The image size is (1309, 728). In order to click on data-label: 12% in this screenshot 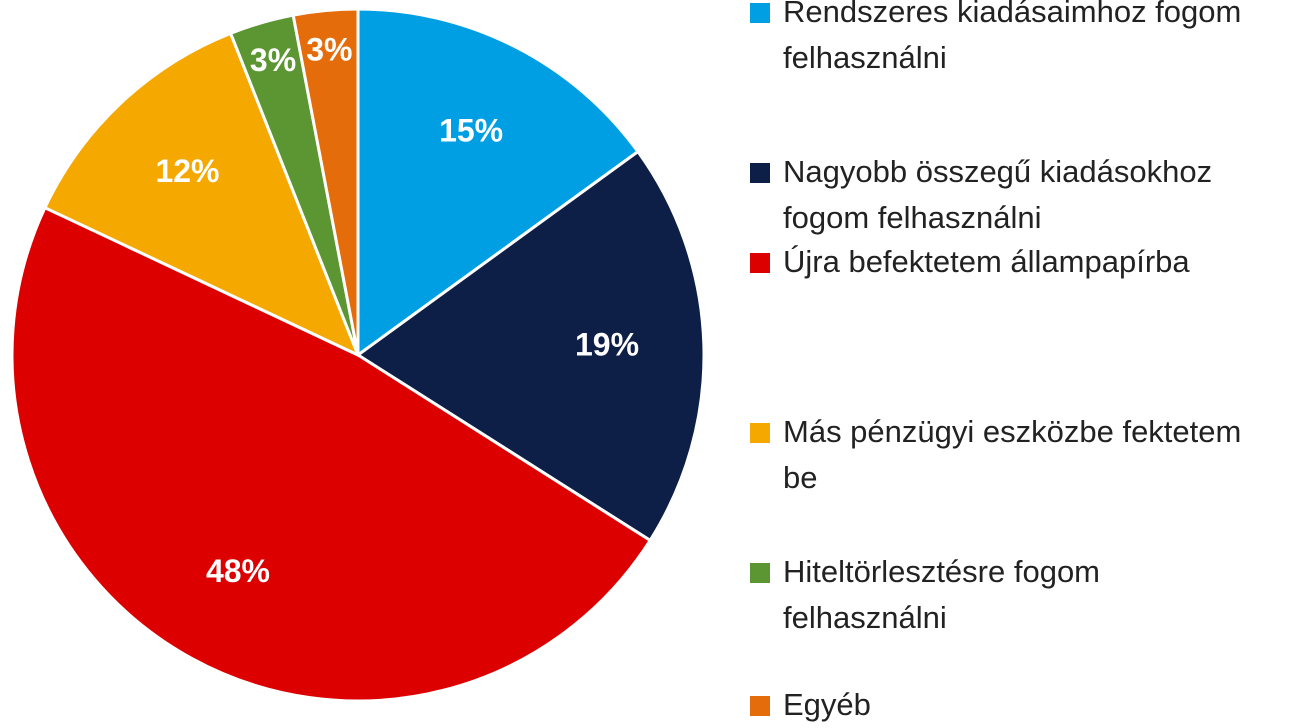, I will do `click(187, 171)`.